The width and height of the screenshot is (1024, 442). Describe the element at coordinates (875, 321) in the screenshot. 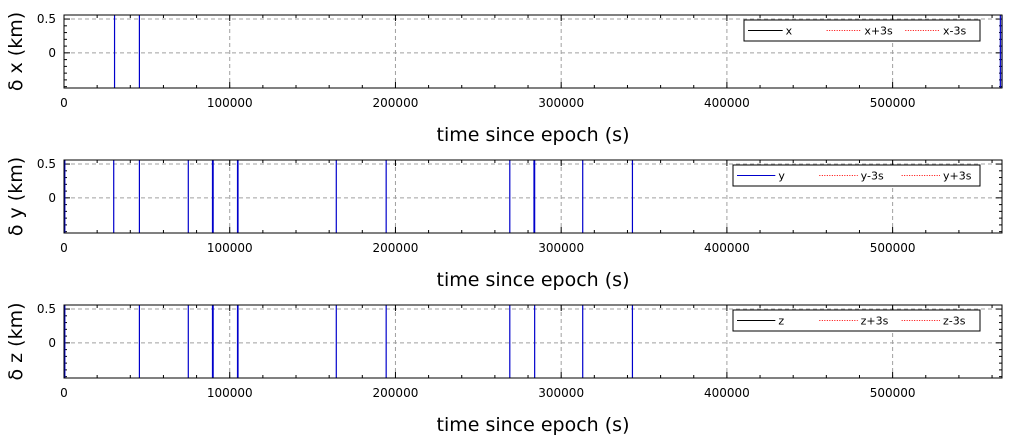

I see `legend-label: z+3s` at that location.